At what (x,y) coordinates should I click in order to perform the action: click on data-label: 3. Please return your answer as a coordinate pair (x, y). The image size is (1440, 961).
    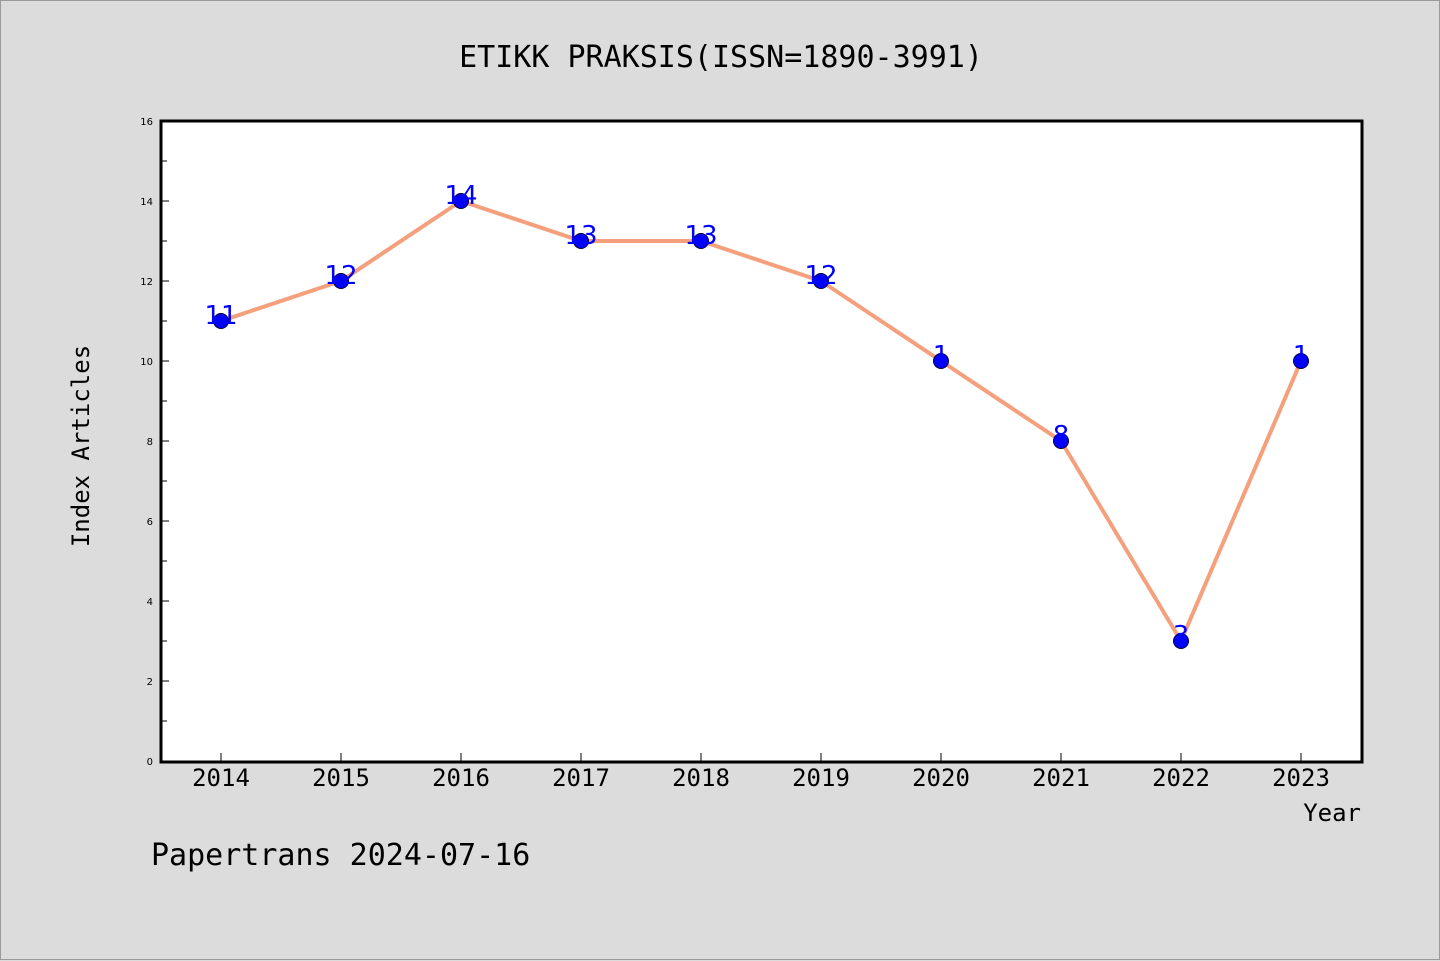
    Looking at the image, I should click on (1181, 636).